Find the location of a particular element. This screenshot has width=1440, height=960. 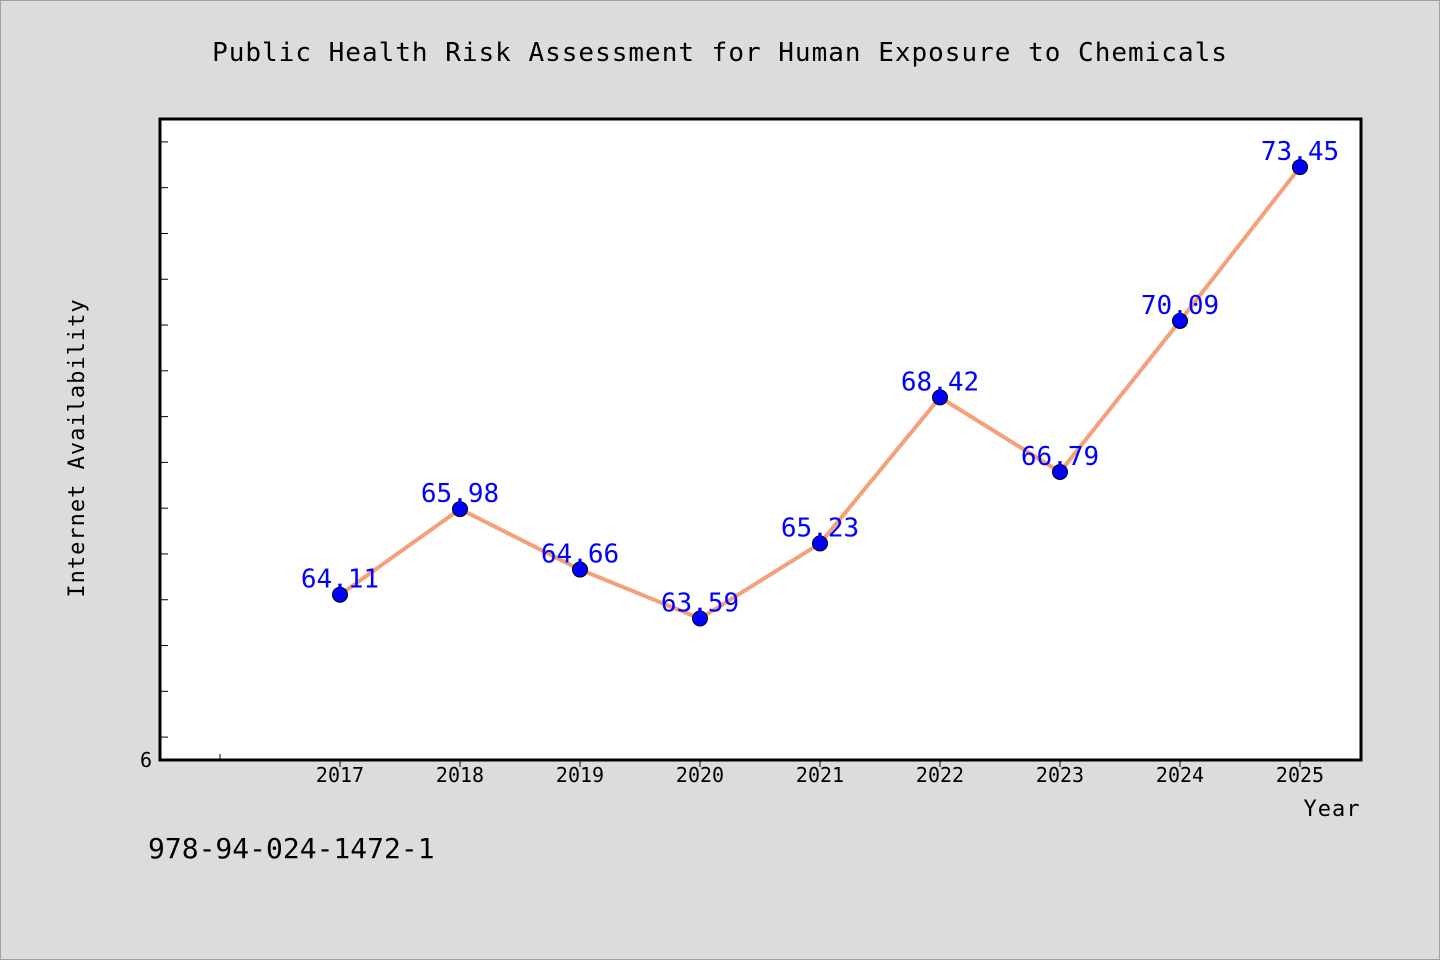

x-tick-label: 2021 is located at coordinates (820, 775).